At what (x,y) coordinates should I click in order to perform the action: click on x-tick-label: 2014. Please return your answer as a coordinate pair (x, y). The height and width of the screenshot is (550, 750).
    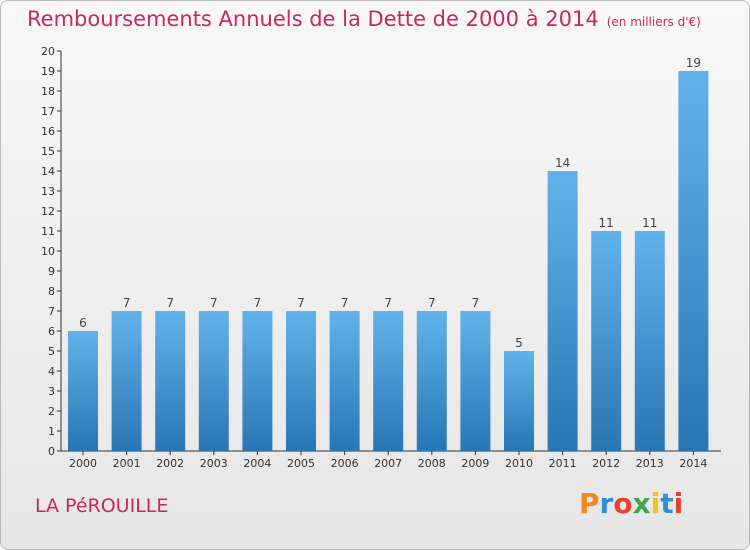
    Looking at the image, I should click on (693, 463).